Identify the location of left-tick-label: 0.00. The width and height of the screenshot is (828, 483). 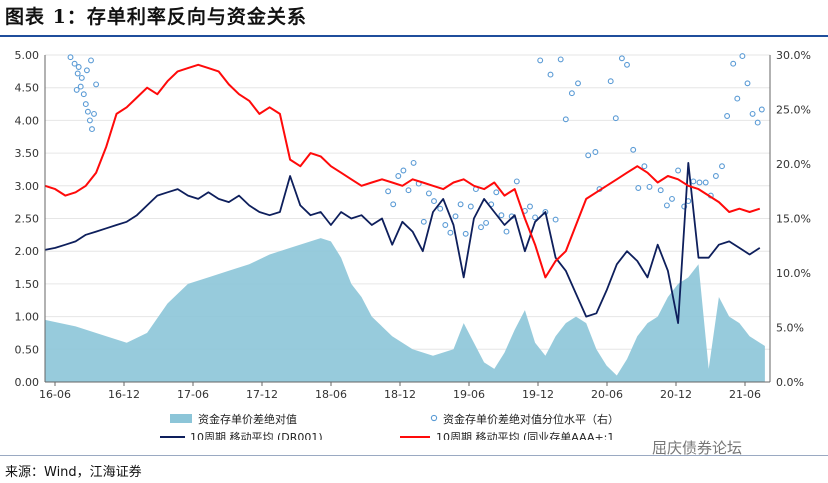
(27, 382).